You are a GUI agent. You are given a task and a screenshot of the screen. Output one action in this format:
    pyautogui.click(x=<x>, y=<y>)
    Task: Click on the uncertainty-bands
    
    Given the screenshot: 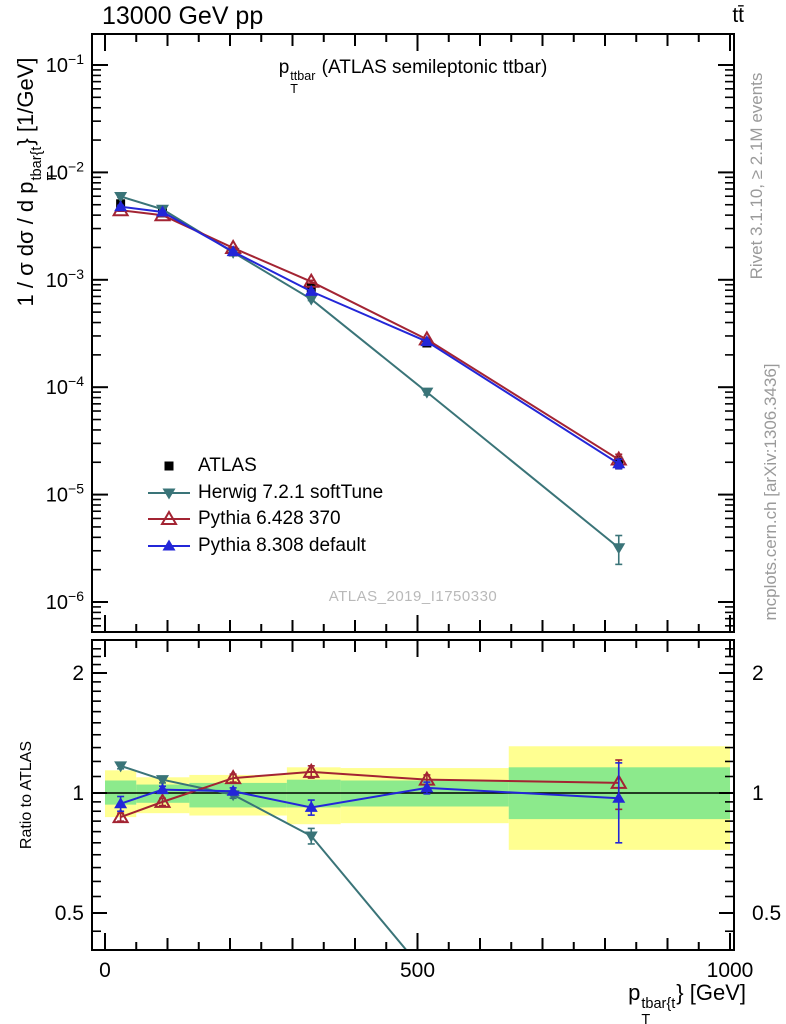 What is the action you would take?
    pyautogui.click(x=417, y=798)
    